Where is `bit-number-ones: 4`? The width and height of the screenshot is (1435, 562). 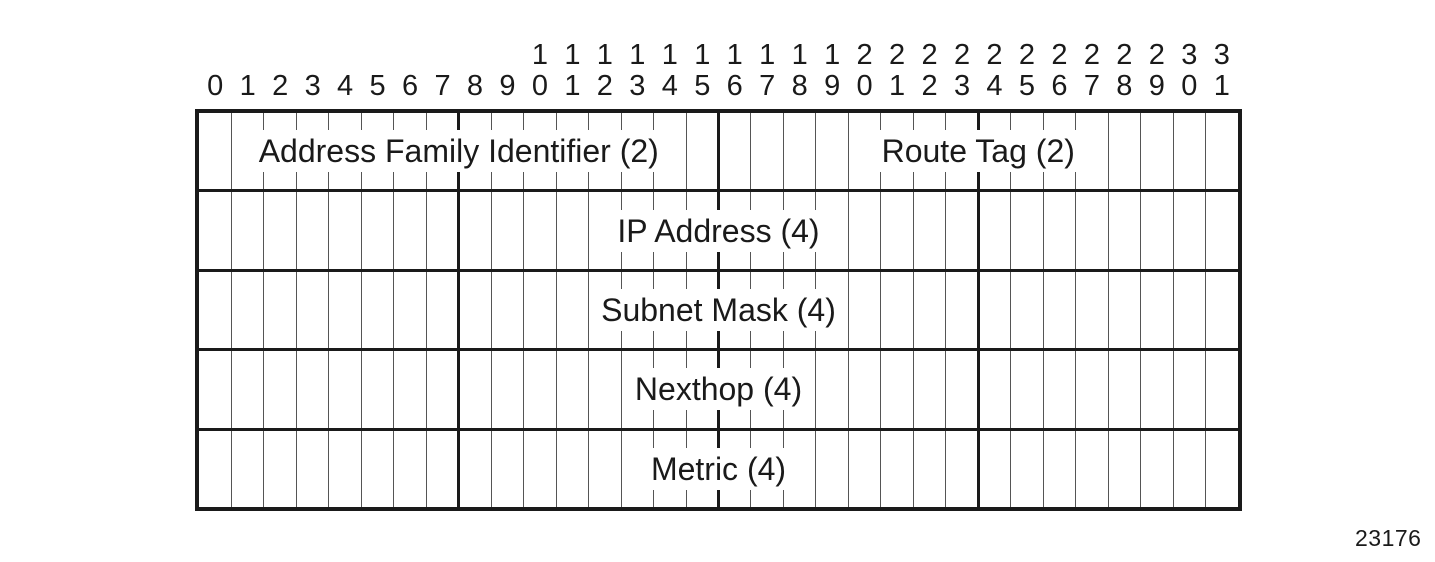 bit-number-ones: 4 is located at coordinates (345, 86).